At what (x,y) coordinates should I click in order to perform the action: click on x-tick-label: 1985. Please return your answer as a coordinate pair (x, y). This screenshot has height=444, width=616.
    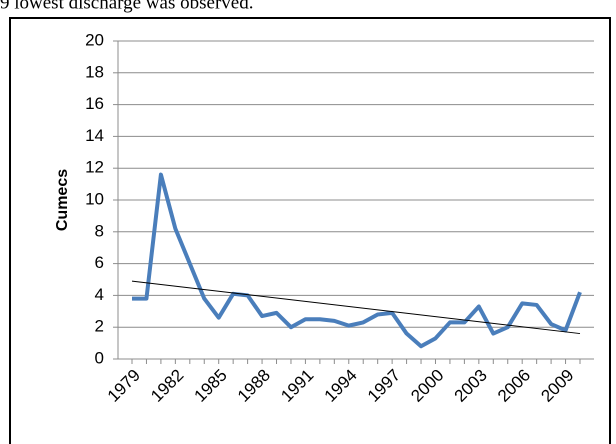
    Looking at the image, I should click on (211, 386).